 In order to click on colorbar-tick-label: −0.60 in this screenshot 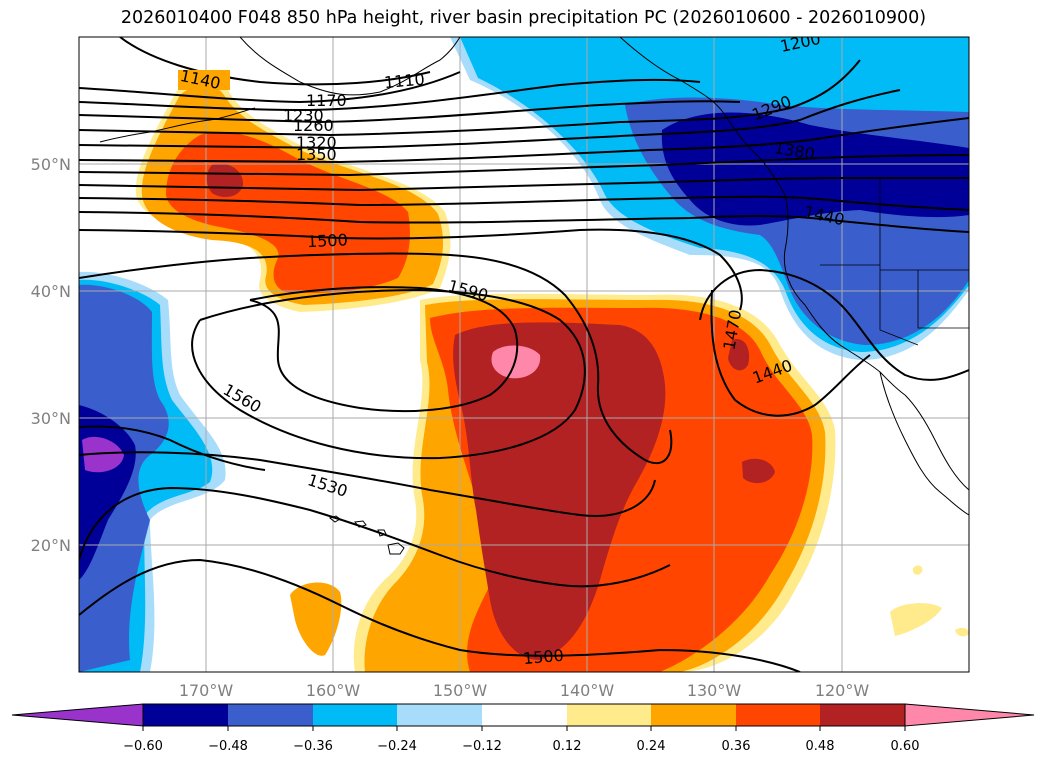, I will do `click(143, 746)`.